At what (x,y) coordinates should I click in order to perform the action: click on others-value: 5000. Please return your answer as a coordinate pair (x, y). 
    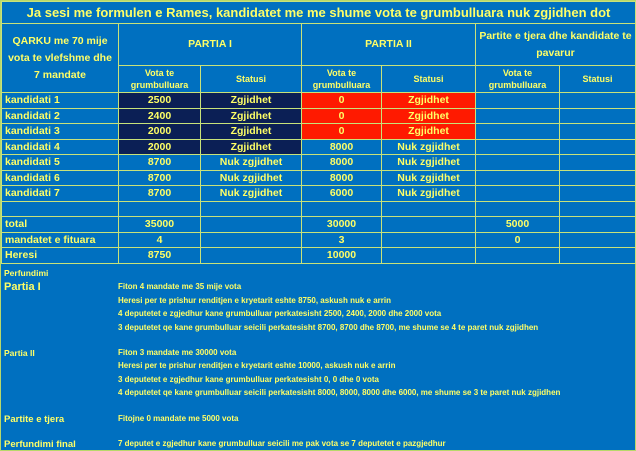
    Looking at the image, I should click on (517, 224).